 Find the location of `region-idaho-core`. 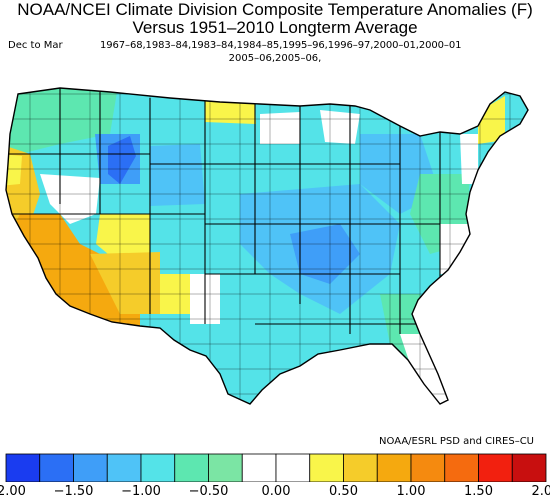

region-idaho-core is located at coordinates (122, 160).